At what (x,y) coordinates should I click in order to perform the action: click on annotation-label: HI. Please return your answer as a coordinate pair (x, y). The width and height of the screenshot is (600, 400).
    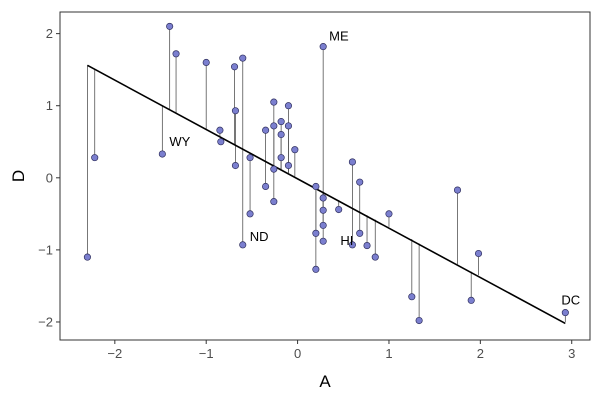
    Looking at the image, I should click on (346, 240).